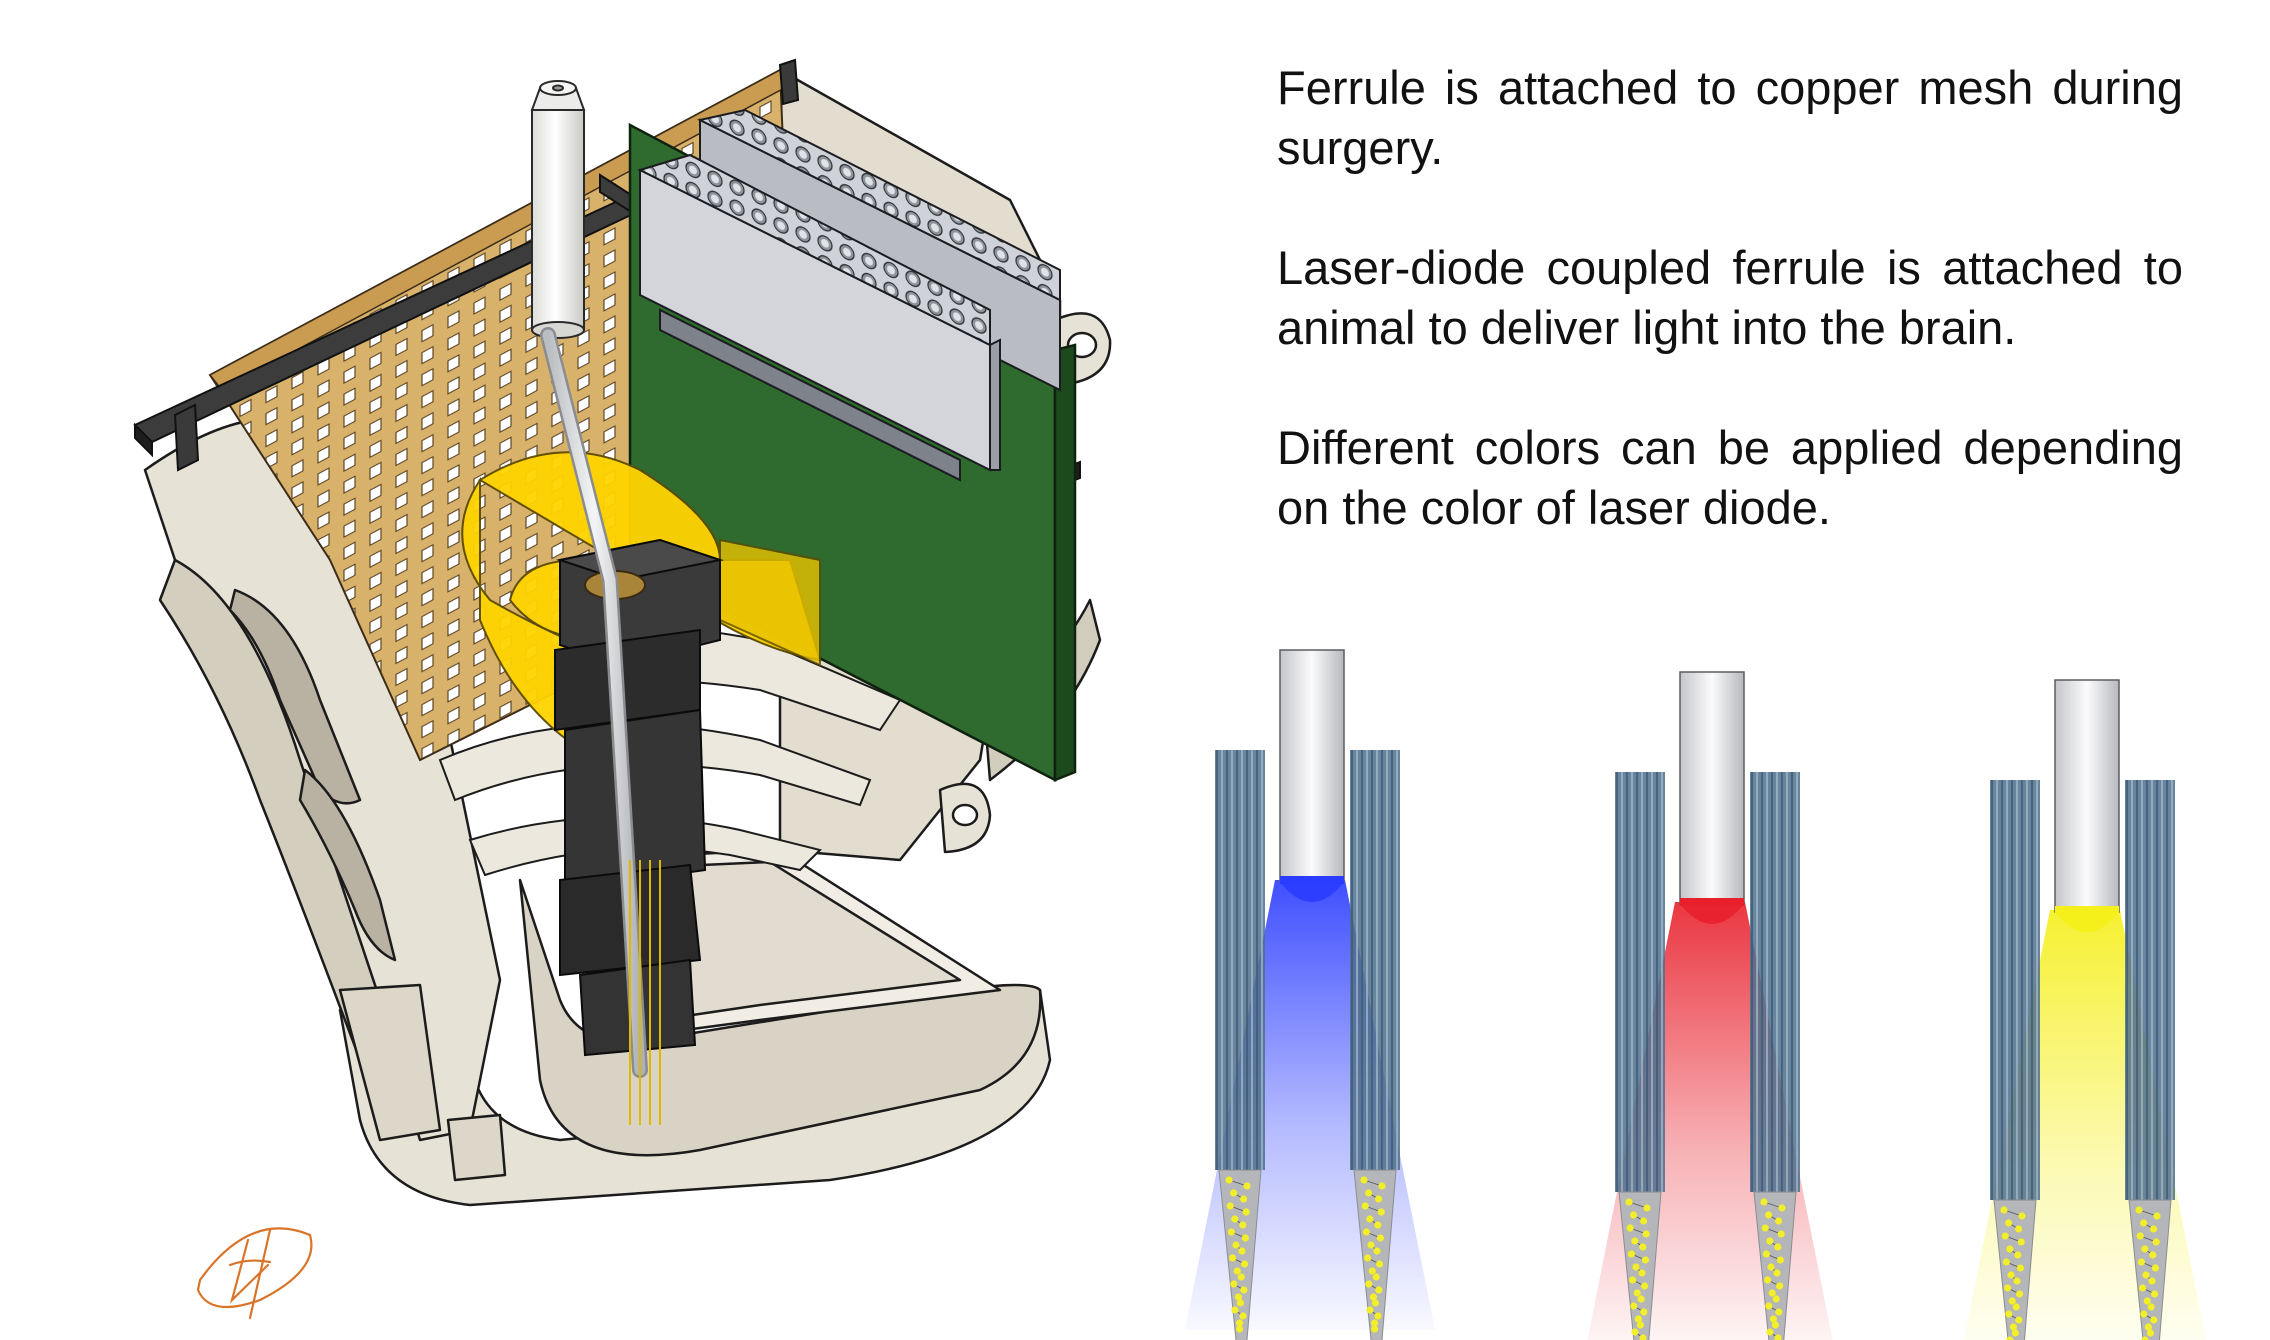 Image resolution: width=2270 pixels, height=1340 pixels. Describe the element at coordinates (254, 1273) in the screenshot. I see `signature-logo` at that location.